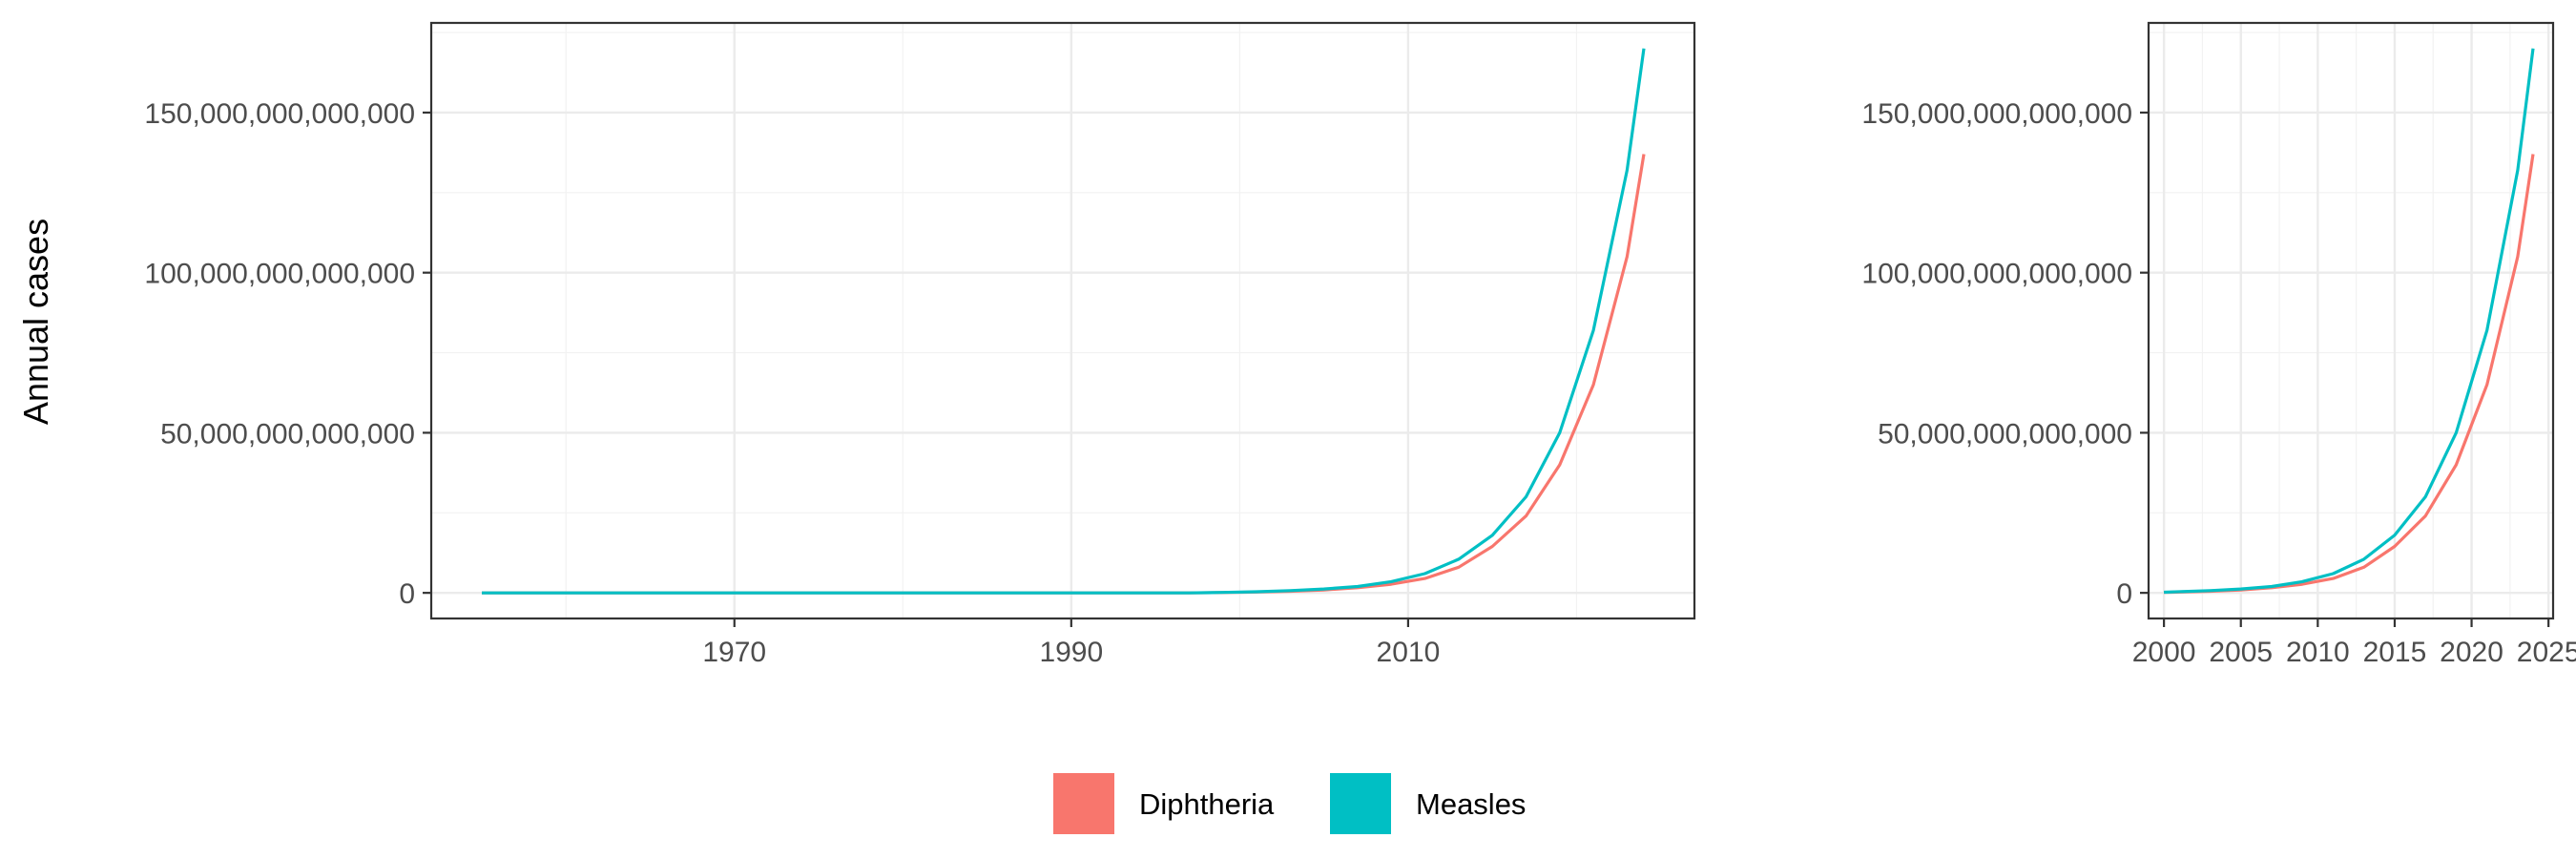 Image resolution: width=2576 pixels, height=859 pixels. I want to click on y-tick-label-left: 100,000,000,000,000, so click(279, 274).